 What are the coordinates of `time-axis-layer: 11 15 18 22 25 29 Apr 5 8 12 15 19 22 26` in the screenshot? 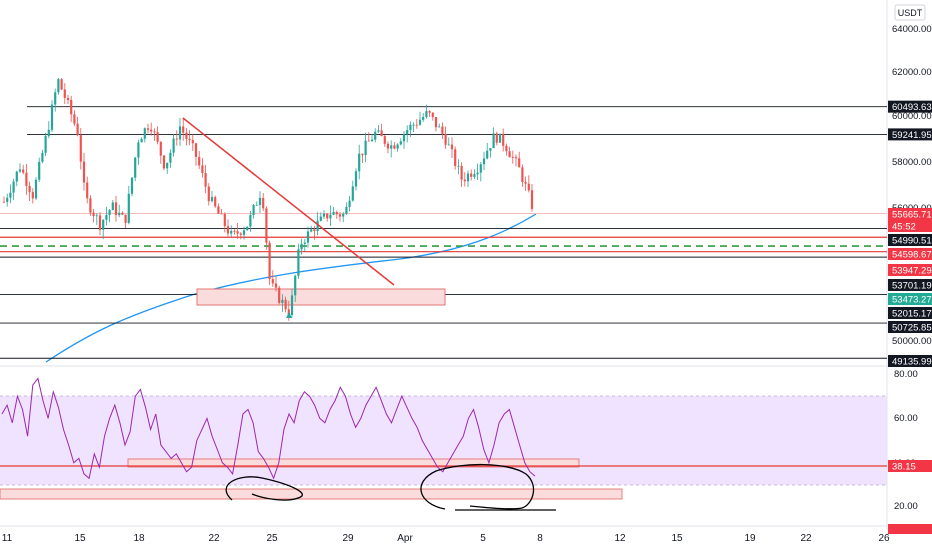 It's located at (446, 538).